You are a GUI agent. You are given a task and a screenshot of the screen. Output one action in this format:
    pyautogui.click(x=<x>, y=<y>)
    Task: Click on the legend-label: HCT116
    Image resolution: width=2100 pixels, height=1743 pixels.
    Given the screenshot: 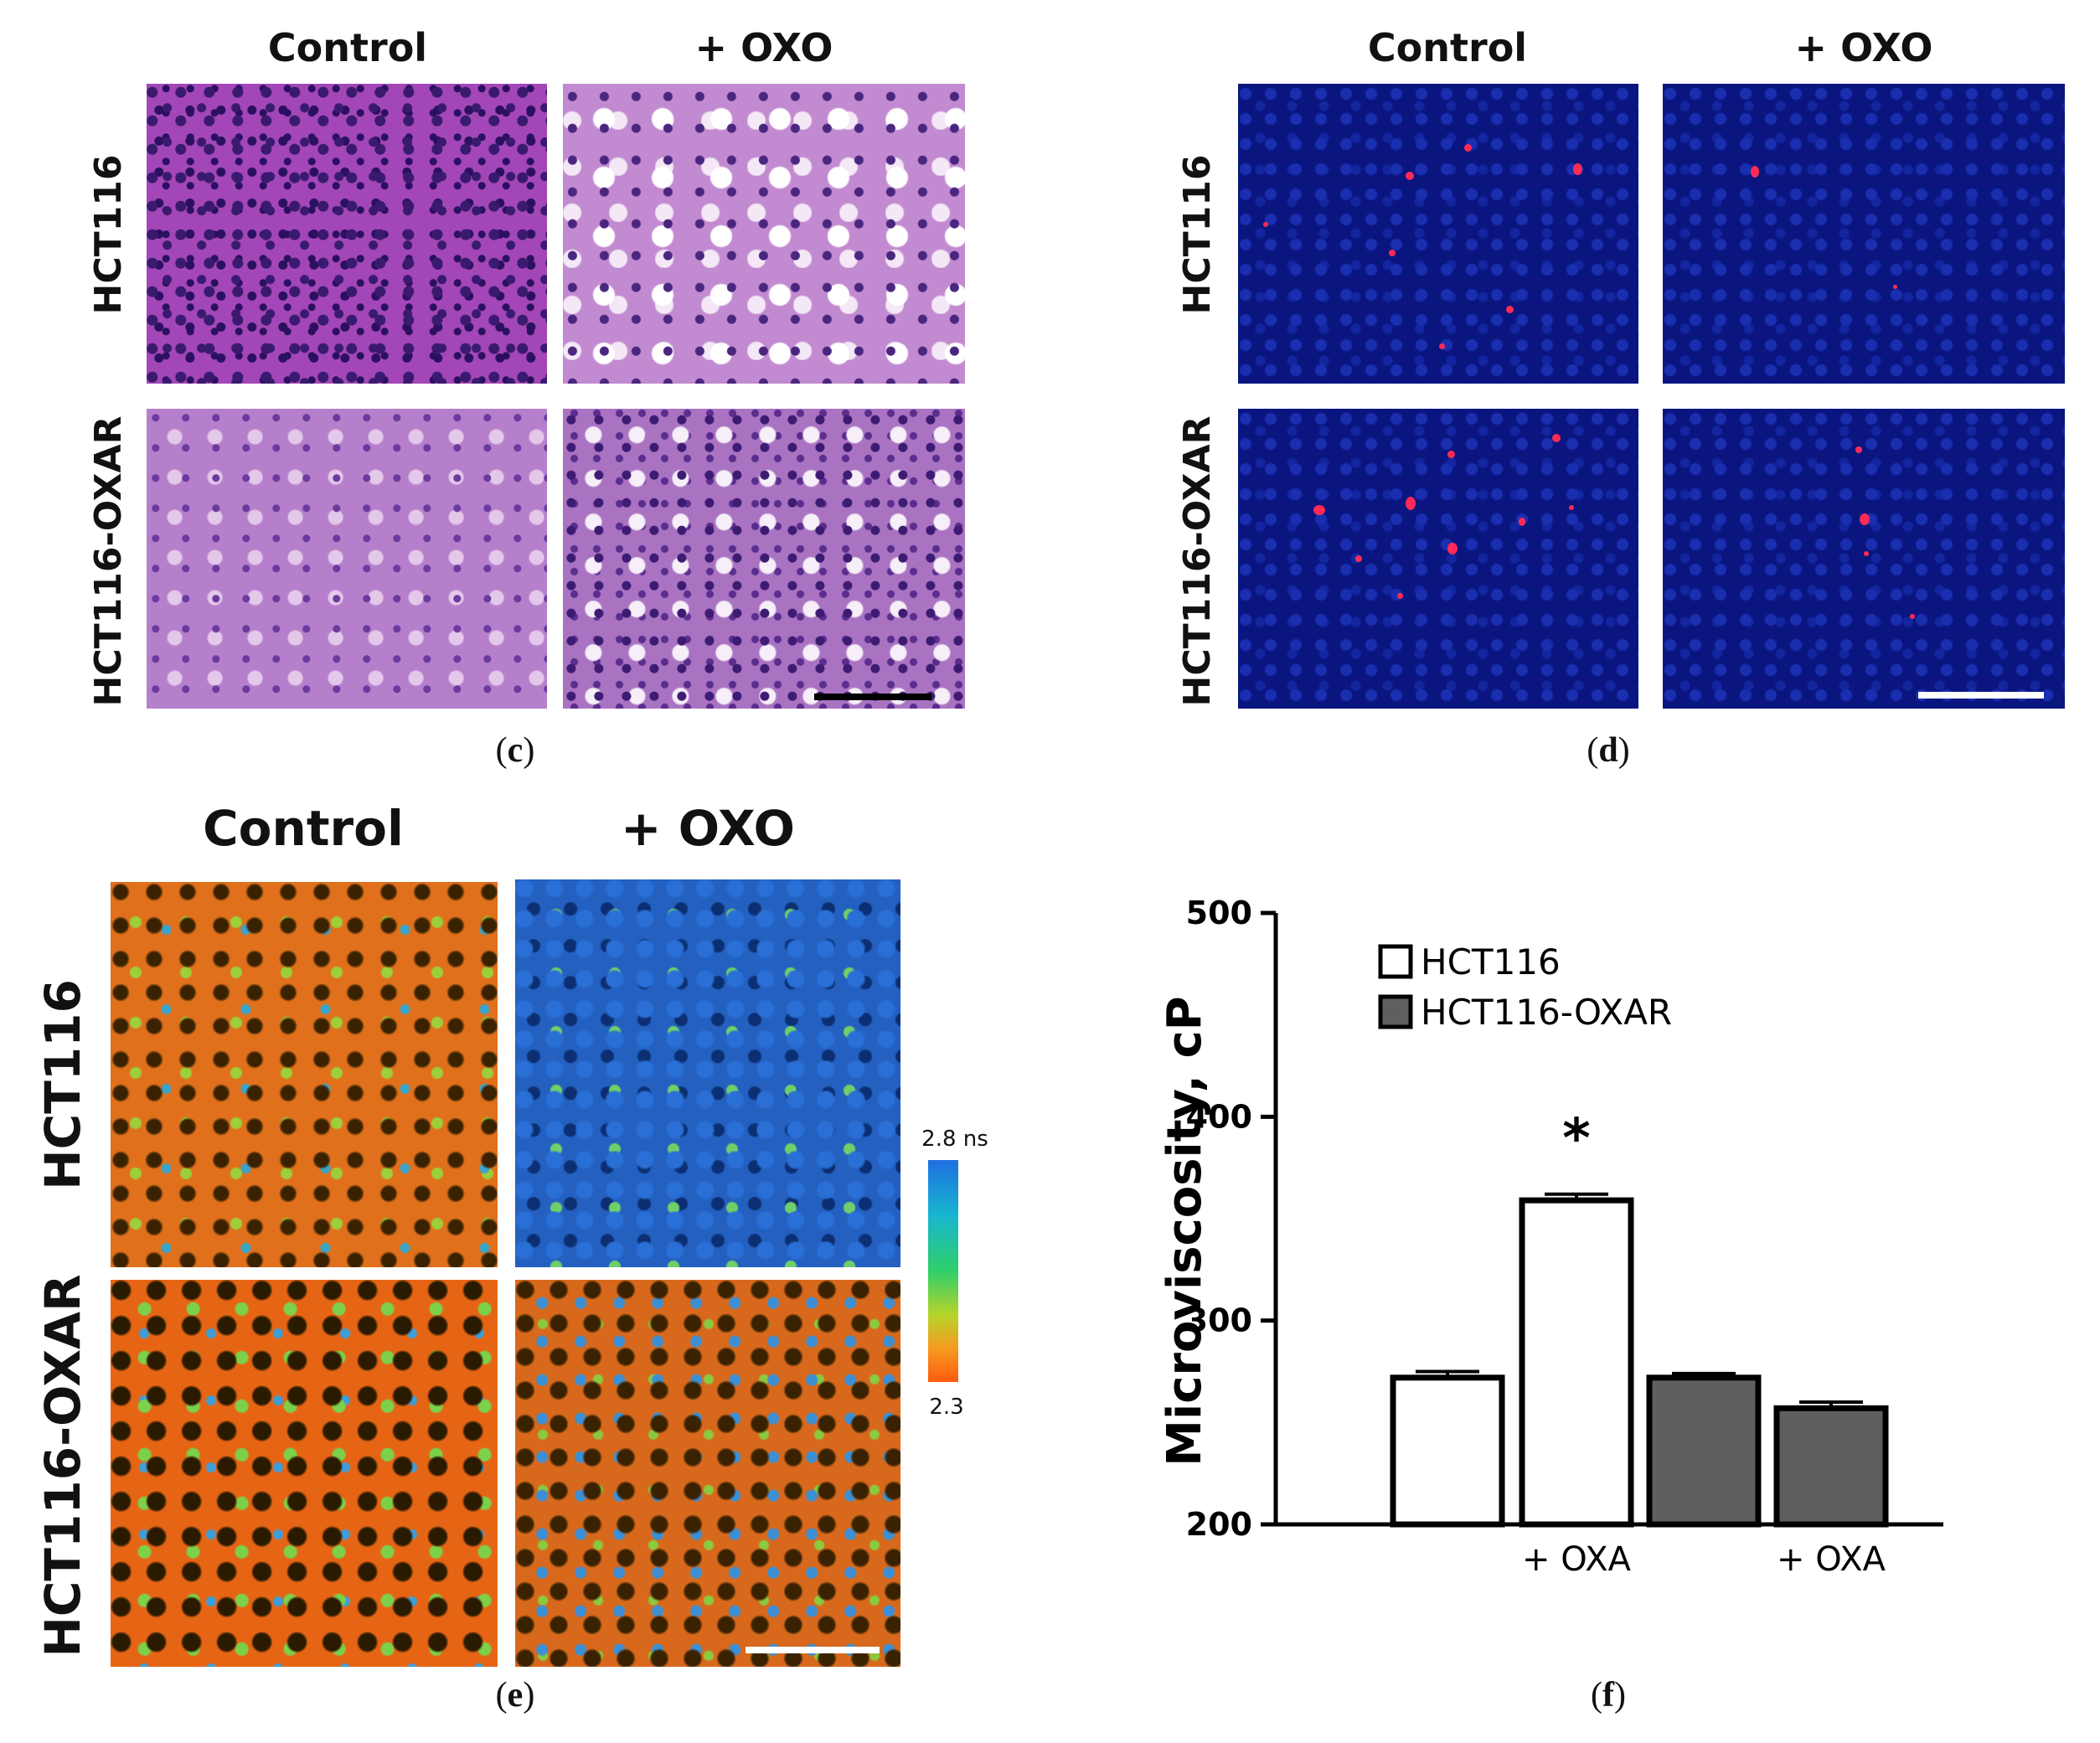 What is the action you would take?
    pyautogui.click(x=1491, y=961)
    